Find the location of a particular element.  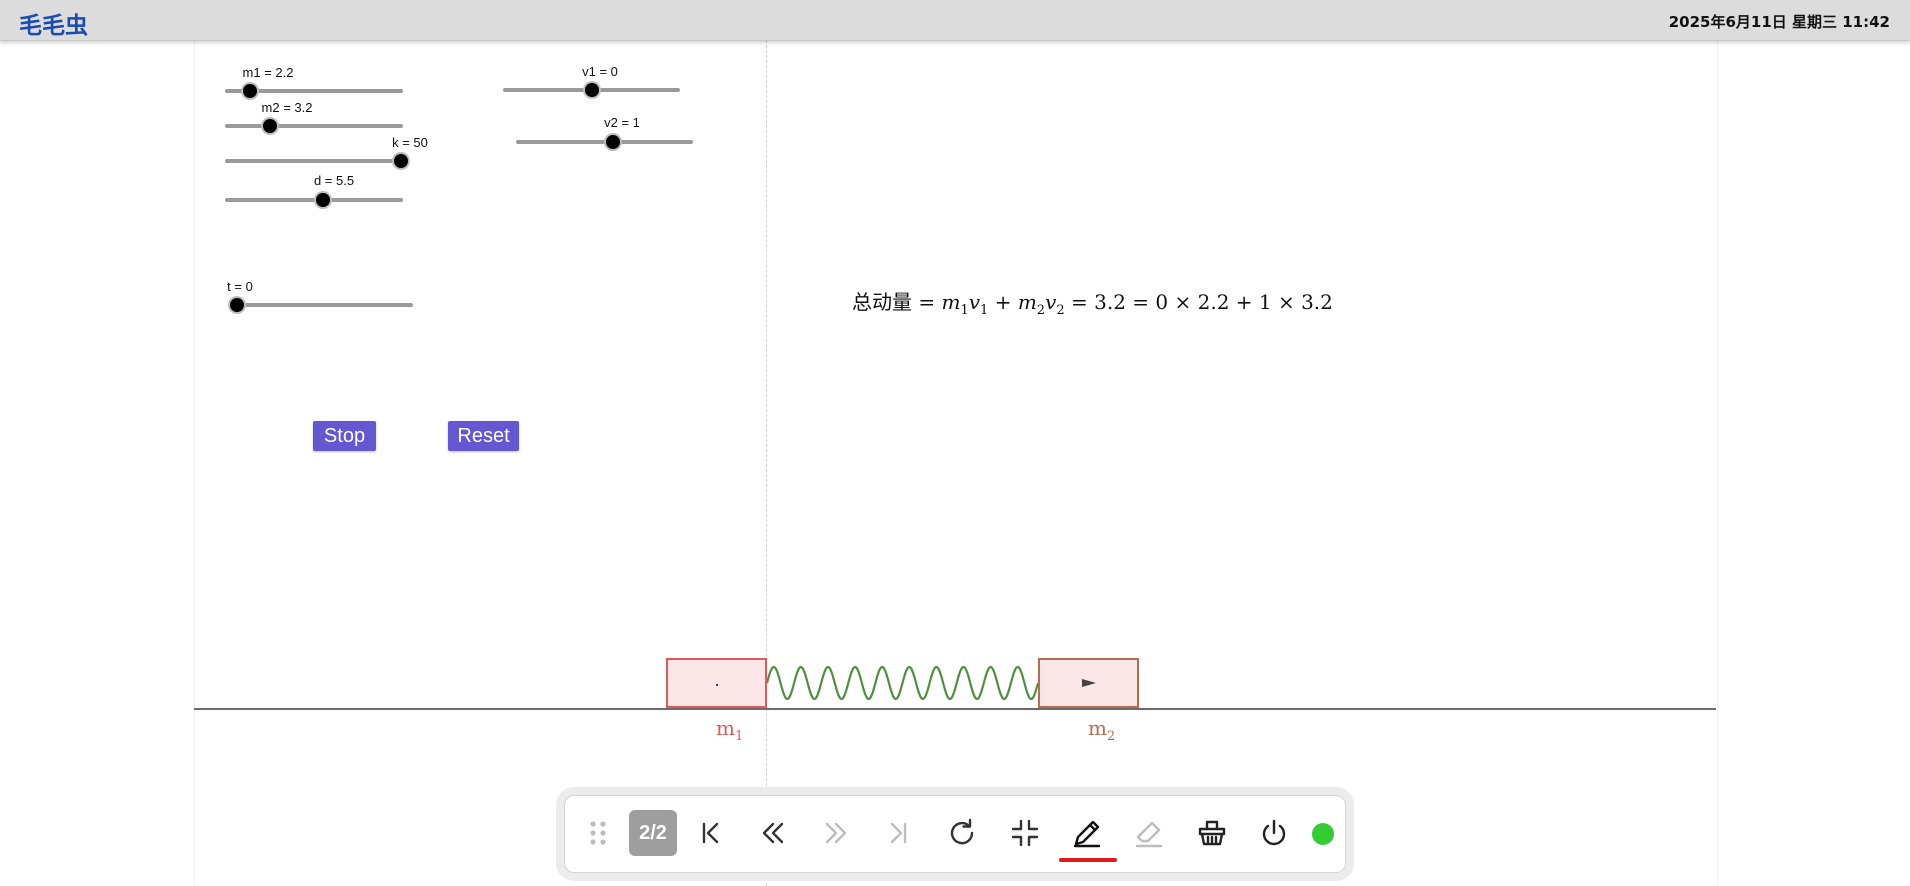

eraser-icon is located at coordinates (1149, 833).